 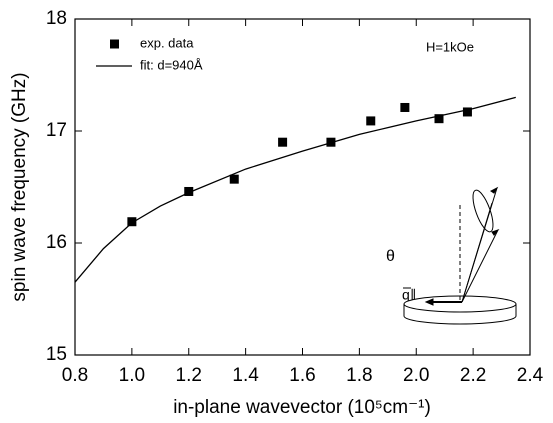 I want to click on x-tick-label: 1.8, so click(x=359, y=375).